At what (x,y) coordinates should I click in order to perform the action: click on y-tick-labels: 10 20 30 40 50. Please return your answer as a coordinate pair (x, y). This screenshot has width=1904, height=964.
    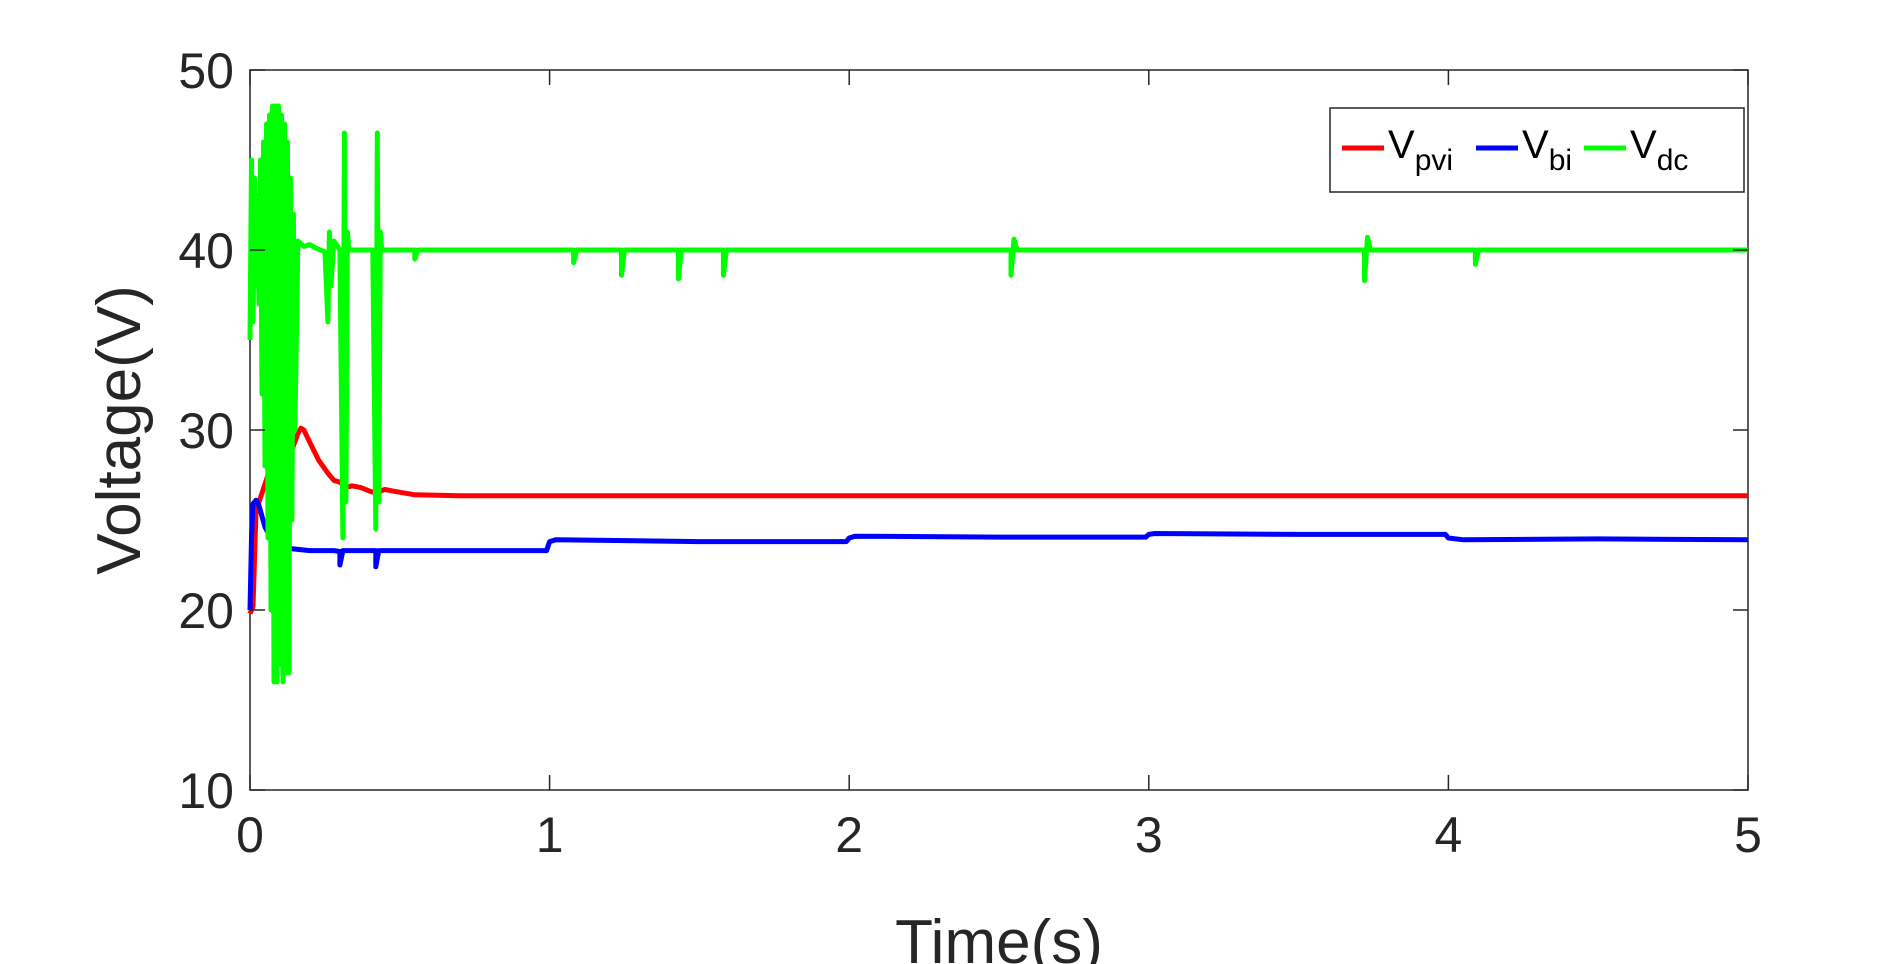
    Looking at the image, I should click on (206, 431).